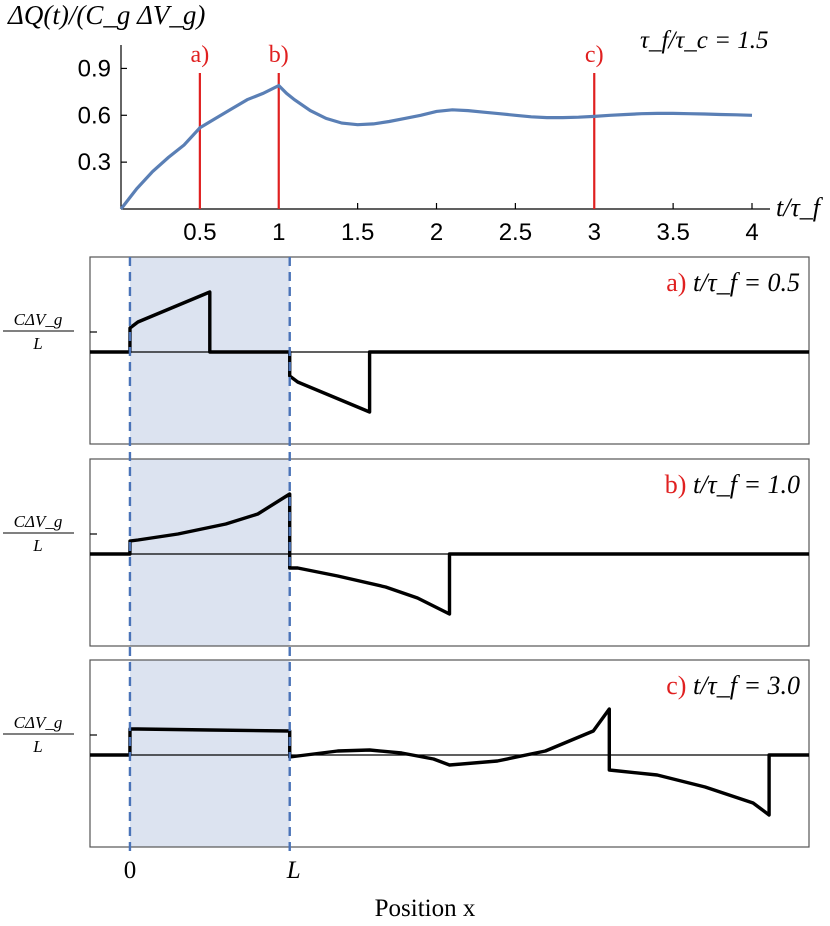  What do you see at coordinates (746, 484) in the screenshot?
I see `panel-time: t/τ_f = 1.0` at bounding box center [746, 484].